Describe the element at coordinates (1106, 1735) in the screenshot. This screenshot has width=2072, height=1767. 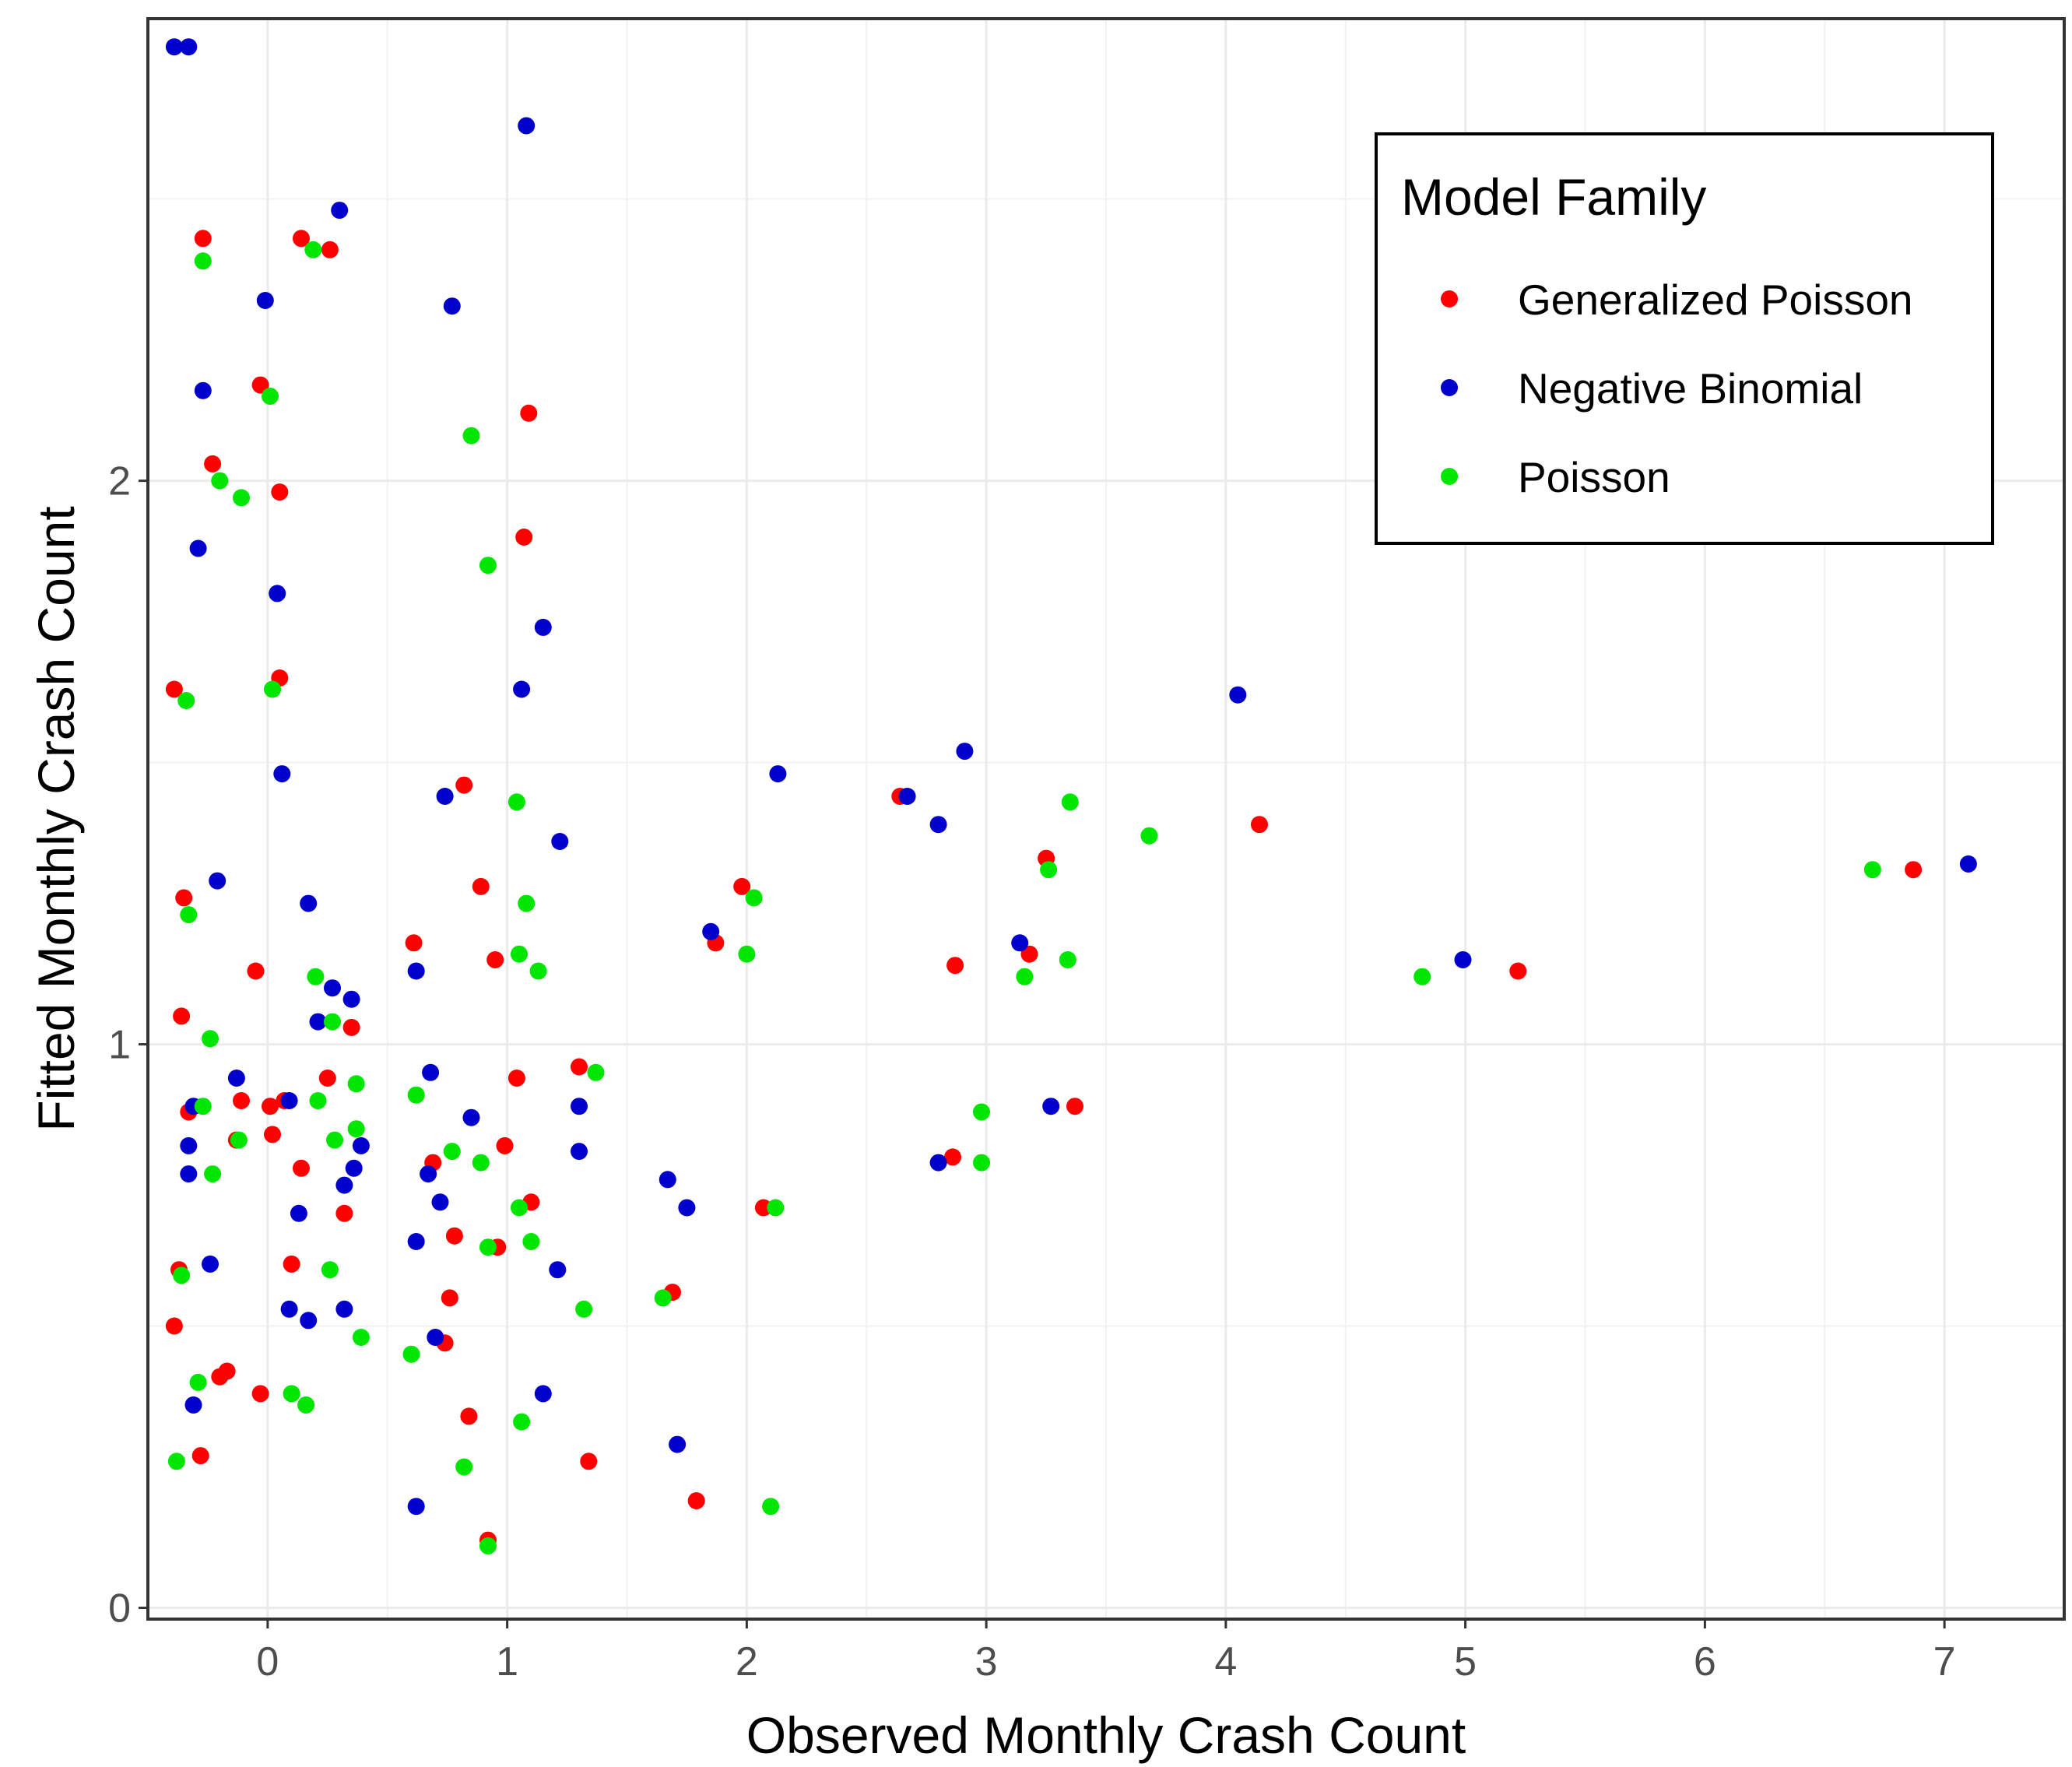
I see `x-axis-title: Observed Monthly Crash Count` at that location.